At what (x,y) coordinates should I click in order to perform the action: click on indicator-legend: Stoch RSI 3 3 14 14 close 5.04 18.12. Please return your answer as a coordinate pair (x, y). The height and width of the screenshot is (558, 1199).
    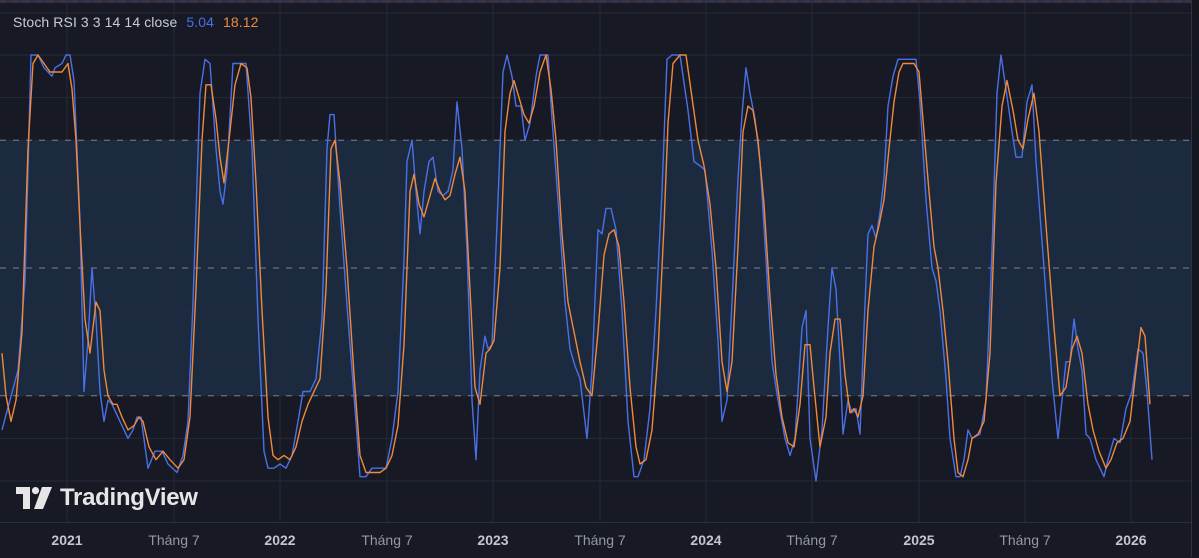
    Looking at the image, I should click on (137, 22).